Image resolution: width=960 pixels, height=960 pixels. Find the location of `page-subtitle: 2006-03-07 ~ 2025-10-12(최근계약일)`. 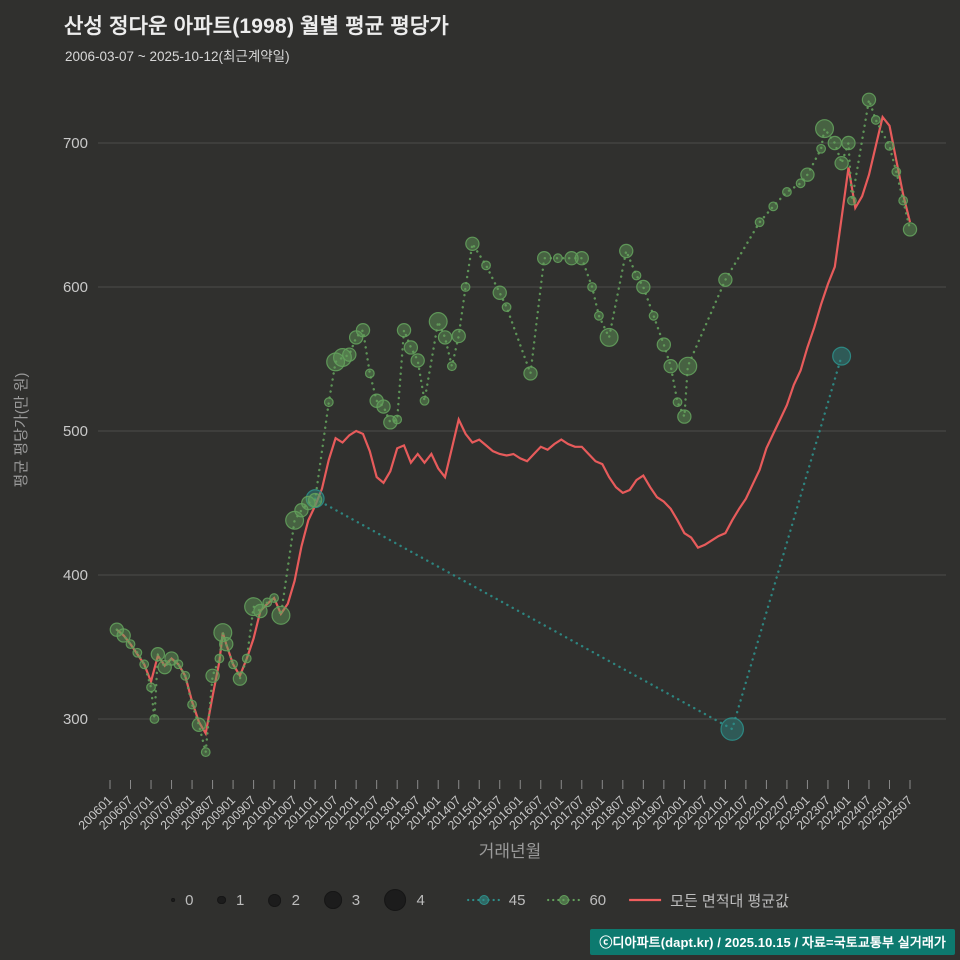

page-subtitle: 2006-03-07 ~ 2025-10-12(최근계약일) is located at coordinates (177, 56).